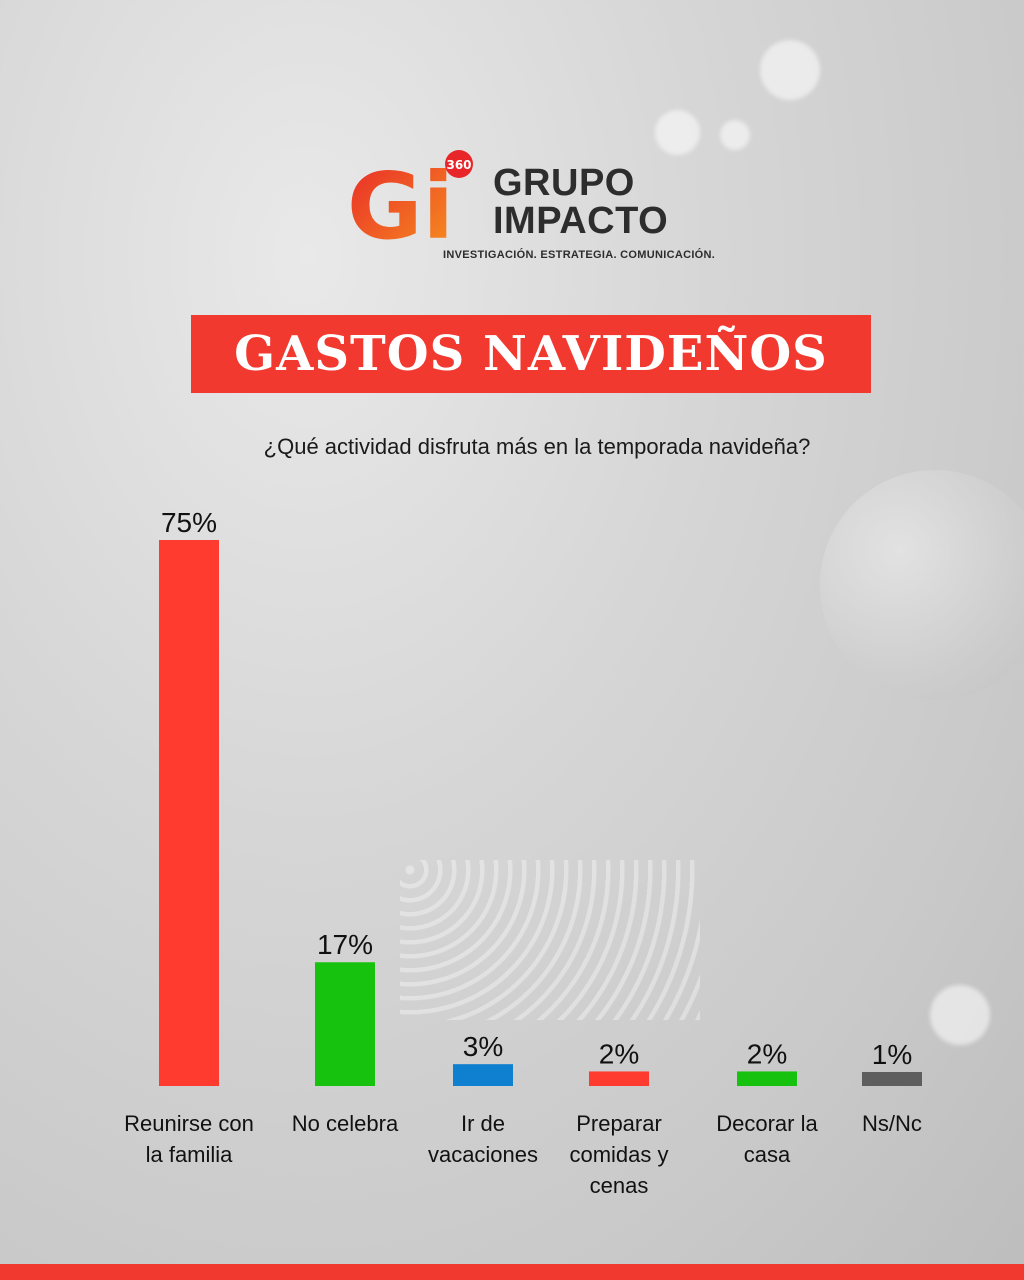 The image size is (1024, 1280). What do you see at coordinates (190, 1154) in the screenshot?
I see `category-label-0-1: la familia` at bounding box center [190, 1154].